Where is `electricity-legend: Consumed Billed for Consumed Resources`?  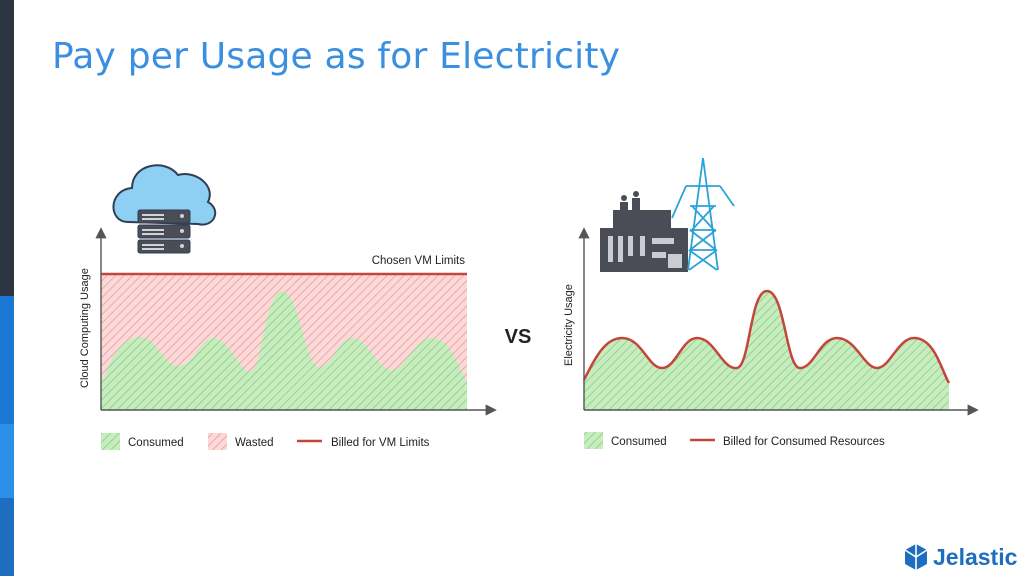 electricity-legend: Consumed Billed for Consumed Resources is located at coordinates (734, 440).